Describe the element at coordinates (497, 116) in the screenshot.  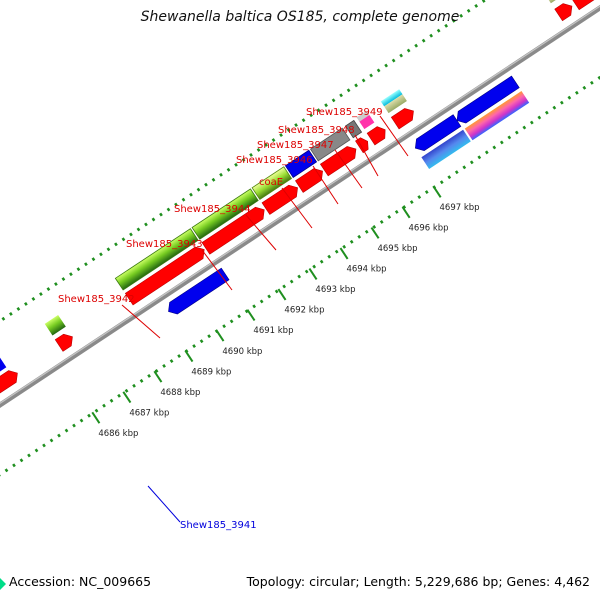
I see `feature-reverse-right-2-family` at that location.